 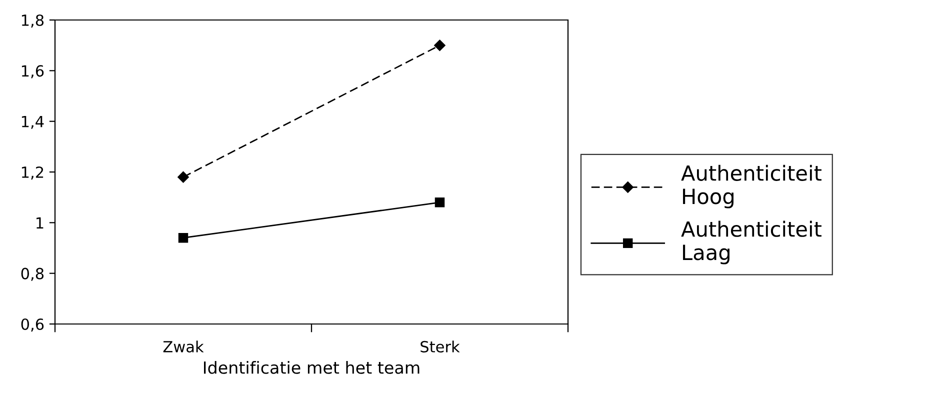 What do you see at coordinates (751, 186) in the screenshot?
I see `legend-label: Authenticiteit Hoog` at bounding box center [751, 186].